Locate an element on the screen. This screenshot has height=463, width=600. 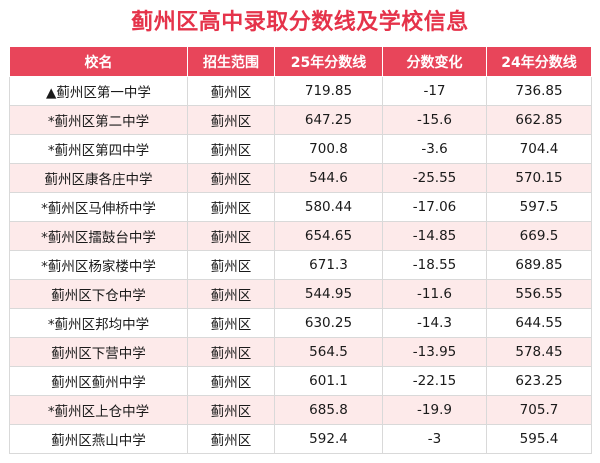
score-2025-cell: 544.95 is located at coordinates (328, 294).